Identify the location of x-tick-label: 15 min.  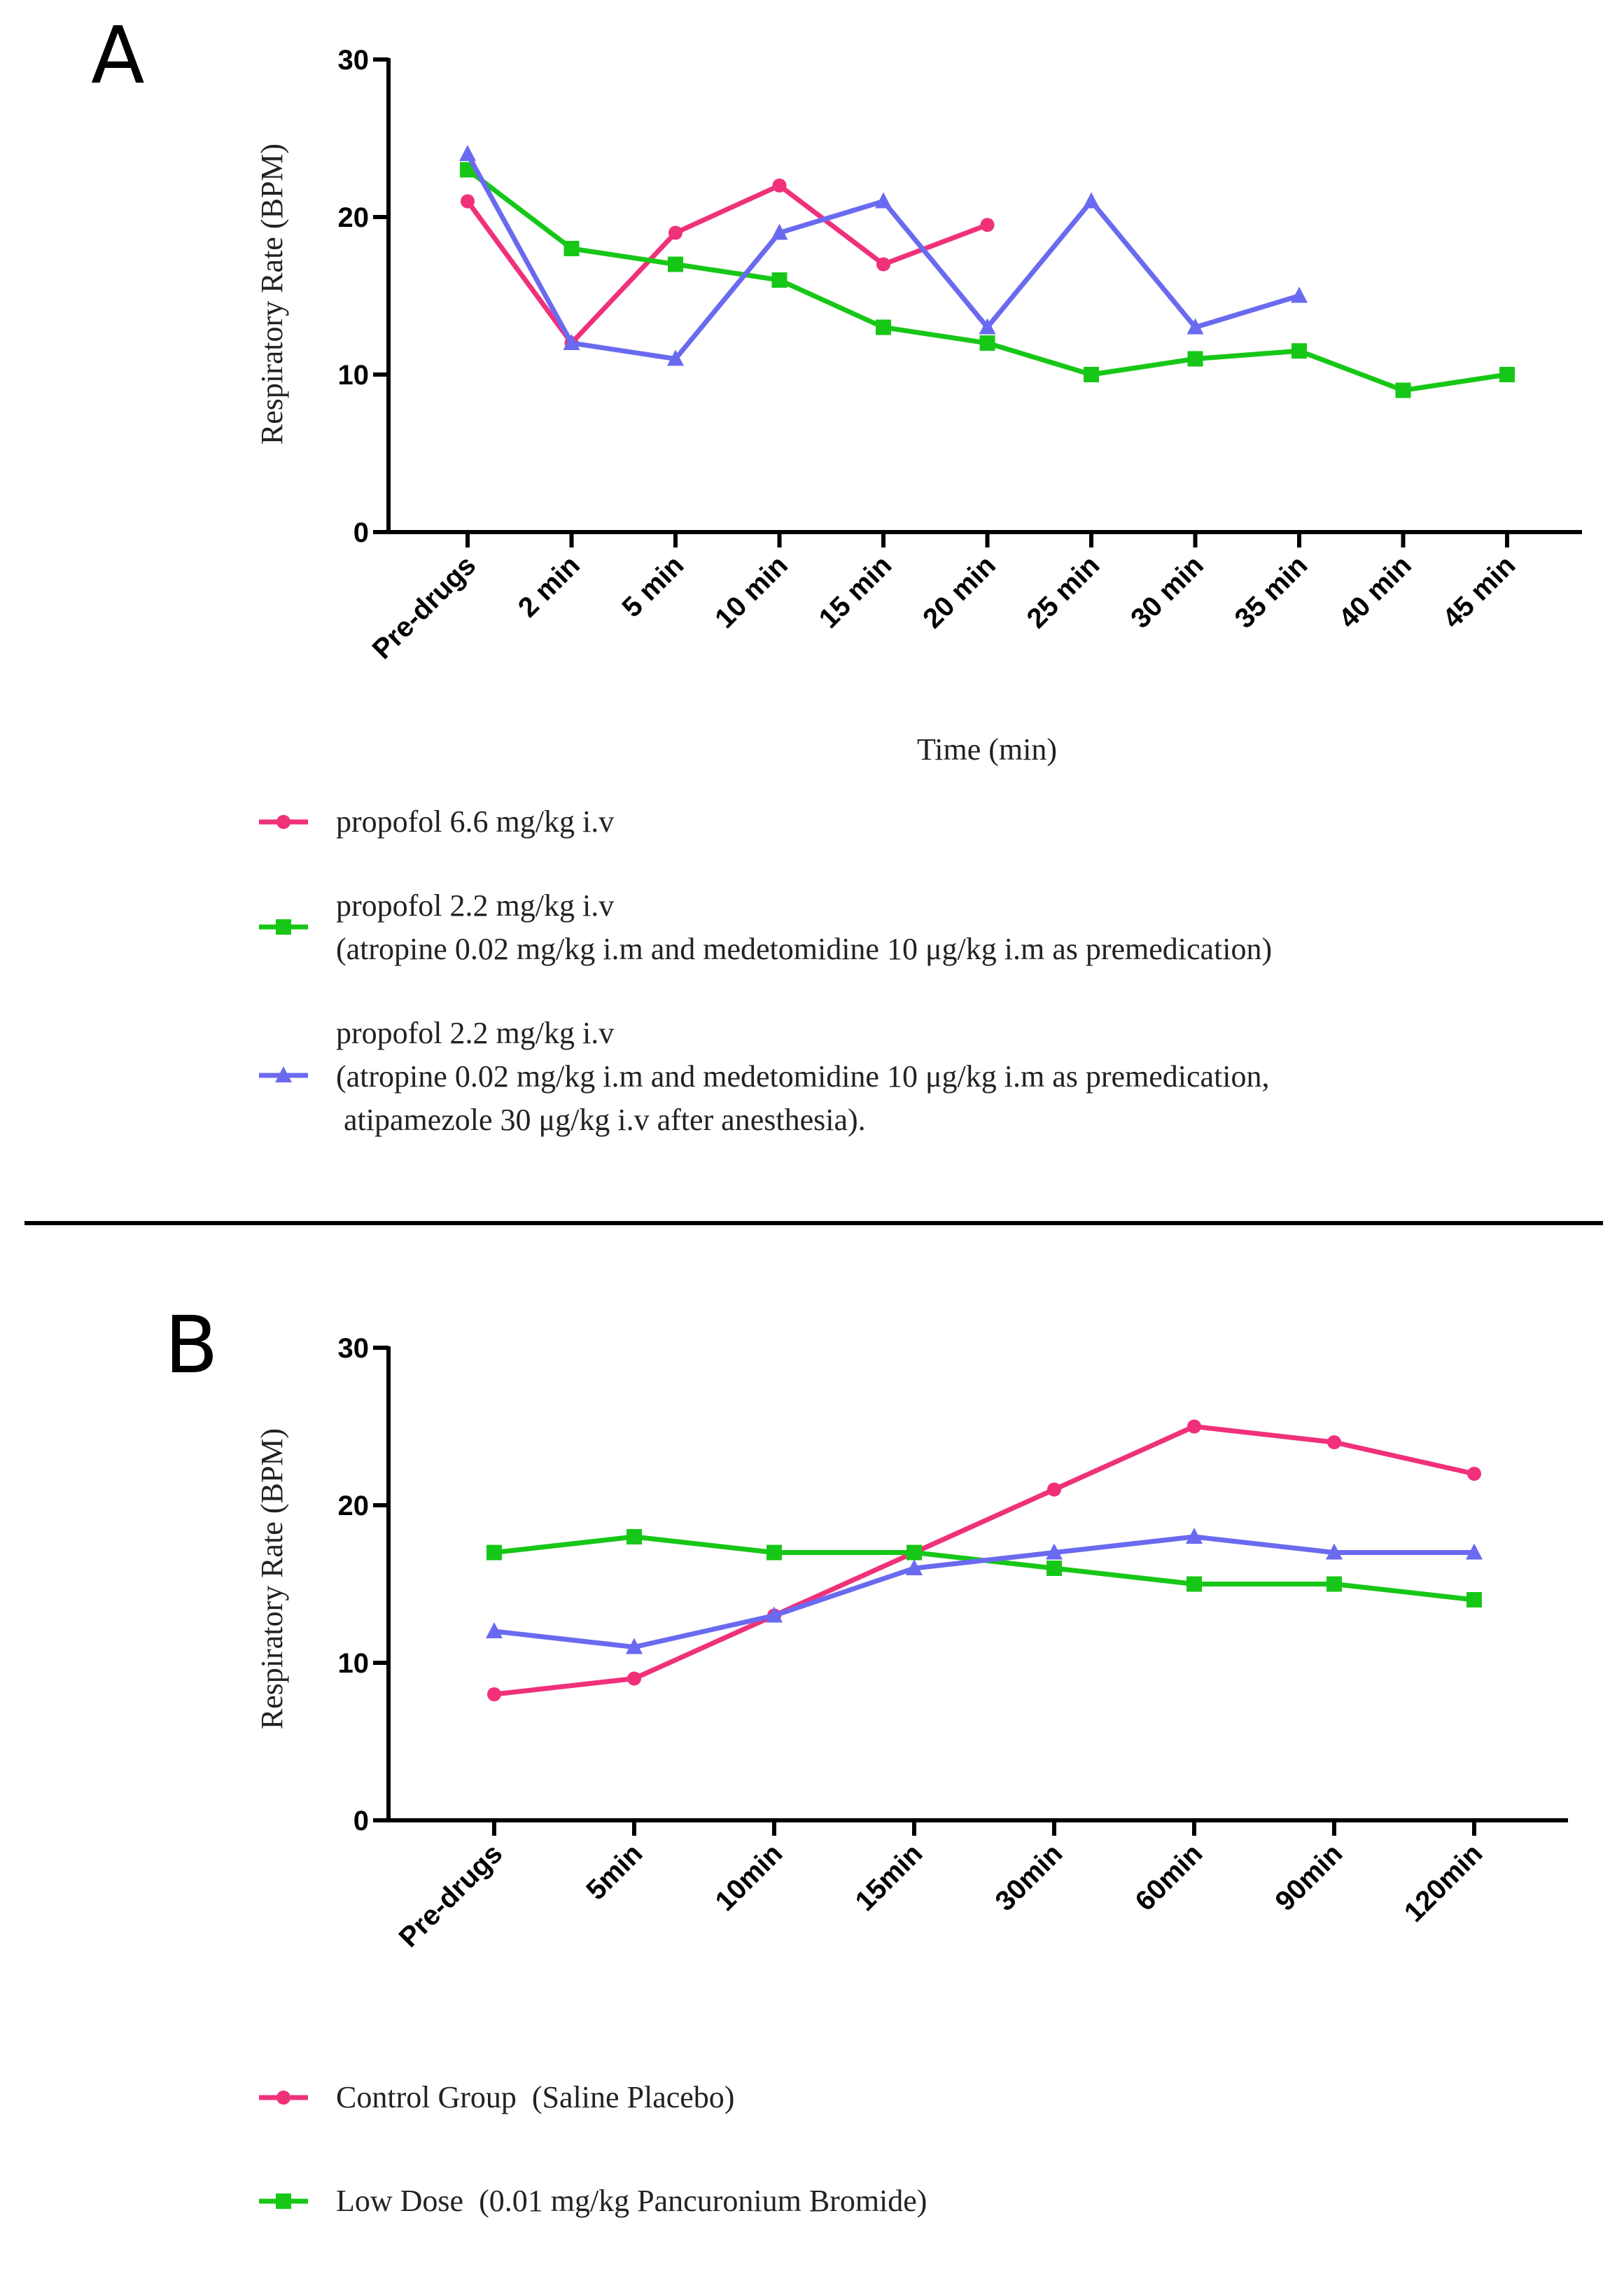
(855, 592).